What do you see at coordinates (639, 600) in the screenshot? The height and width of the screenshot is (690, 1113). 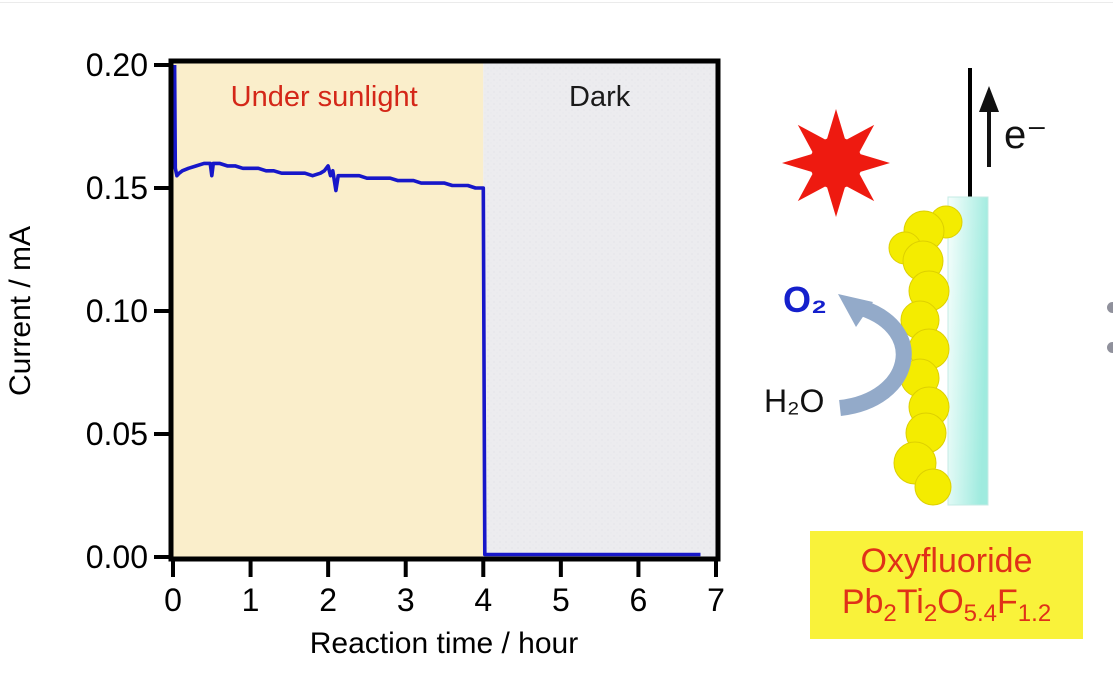 I see `x-tick-label: 6` at bounding box center [639, 600].